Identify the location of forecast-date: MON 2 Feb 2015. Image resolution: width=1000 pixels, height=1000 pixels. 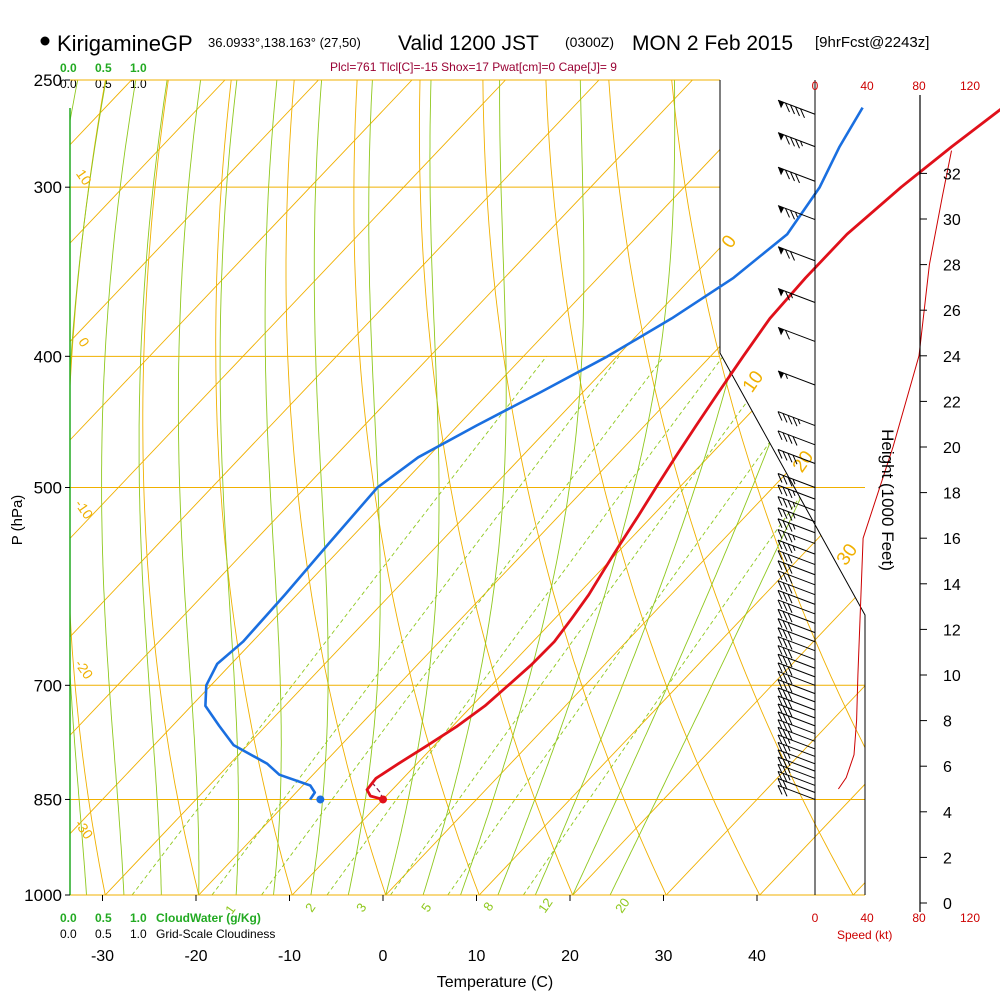
(712, 43).